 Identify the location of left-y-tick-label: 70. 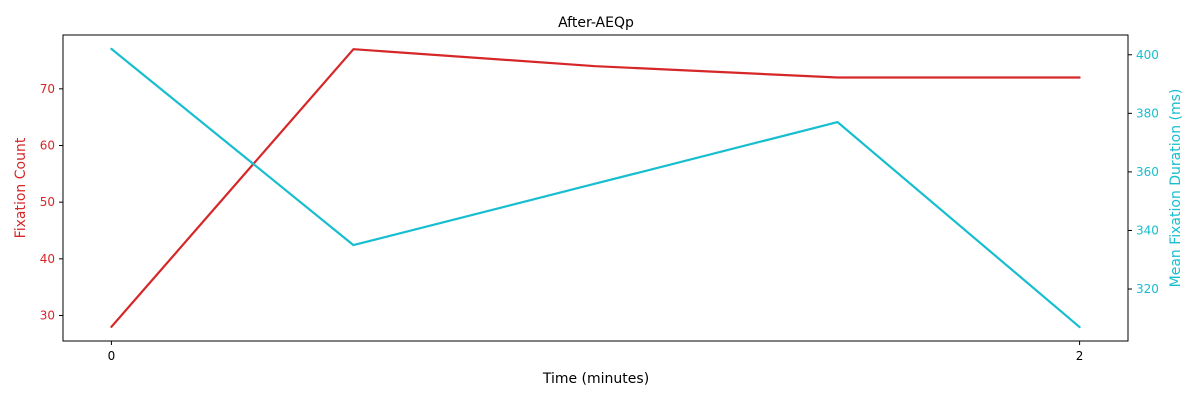
(47, 89).